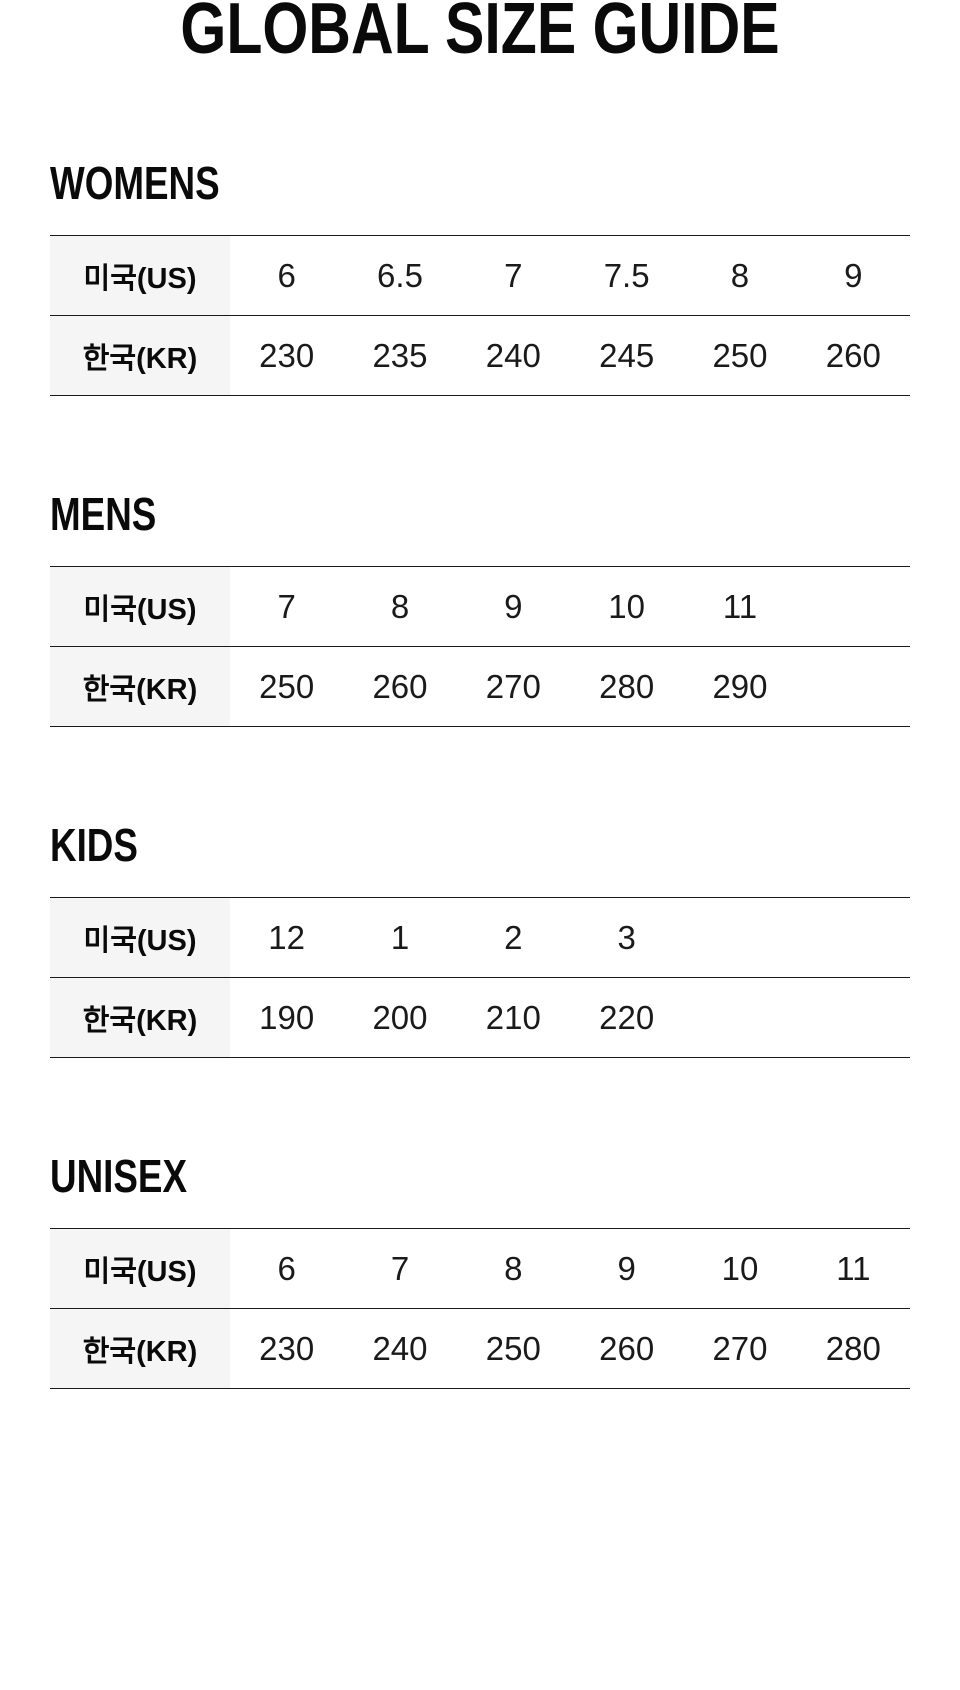 This screenshot has height=1690, width=960. I want to click on size-cell: 290, so click(740, 686).